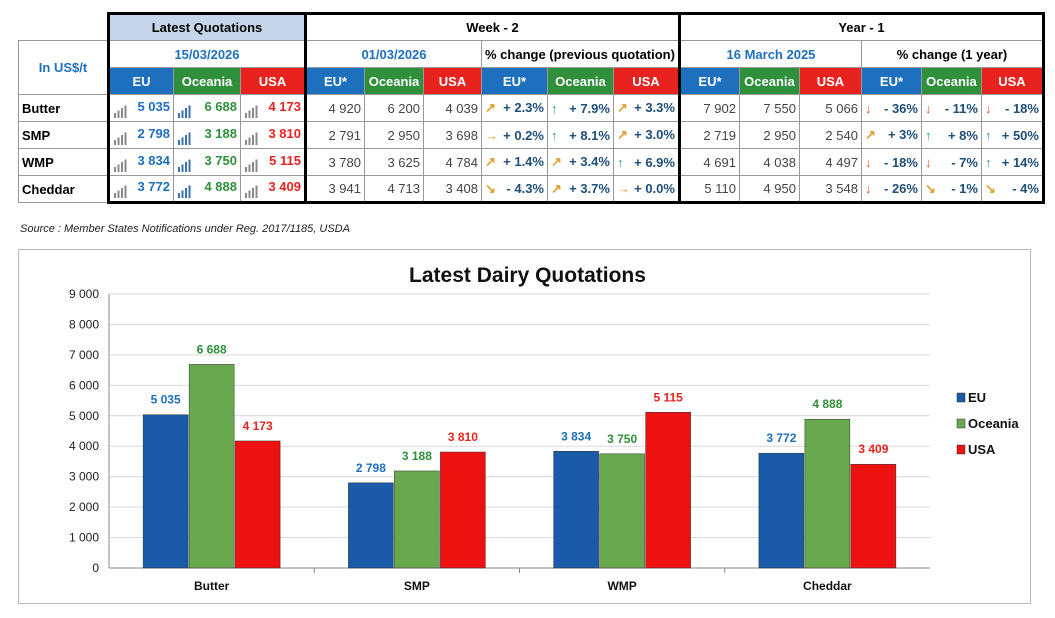 This screenshot has height=618, width=1055. What do you see at coordinates (827, 586) in the screenshot?
I see `x-tick-label: Cheddar` at bounding box center [827, 586].